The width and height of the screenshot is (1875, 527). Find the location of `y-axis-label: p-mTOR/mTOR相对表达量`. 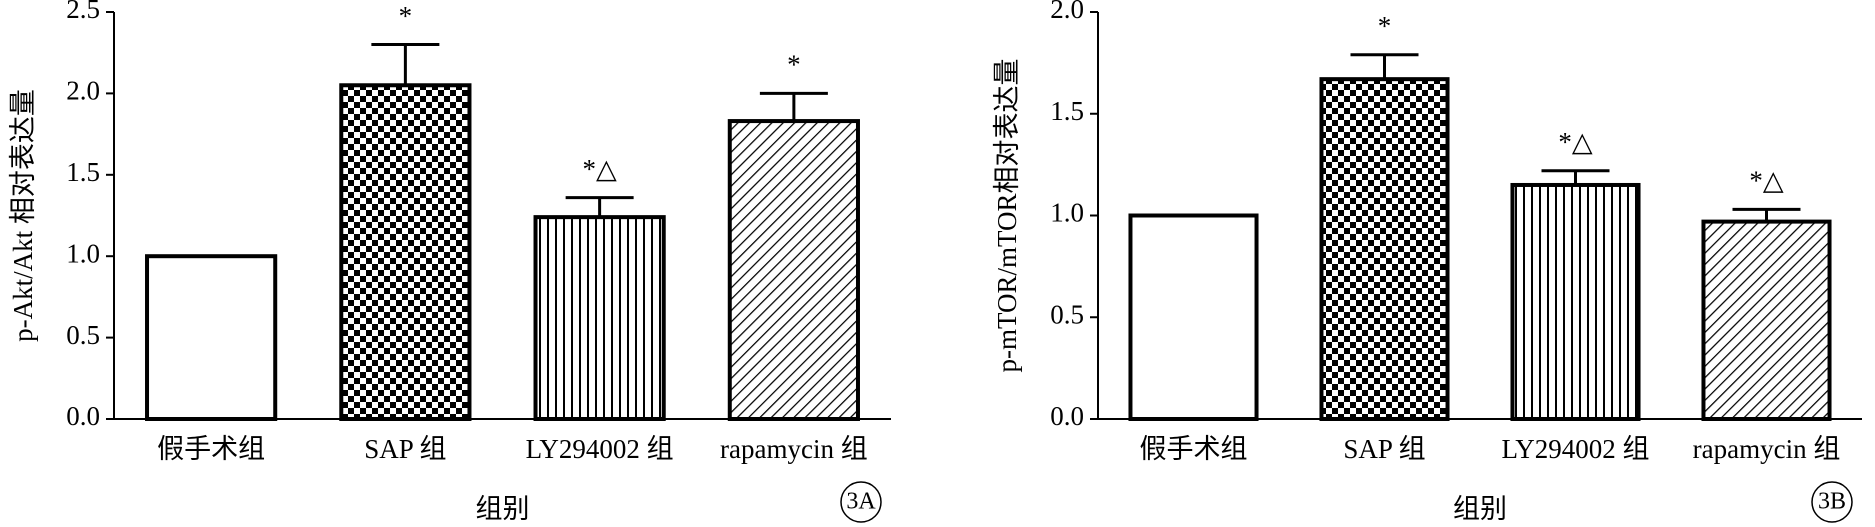

y-axis-label: p-mTOR/mTOR相对表达量 is located at coordinates (1007, 215).